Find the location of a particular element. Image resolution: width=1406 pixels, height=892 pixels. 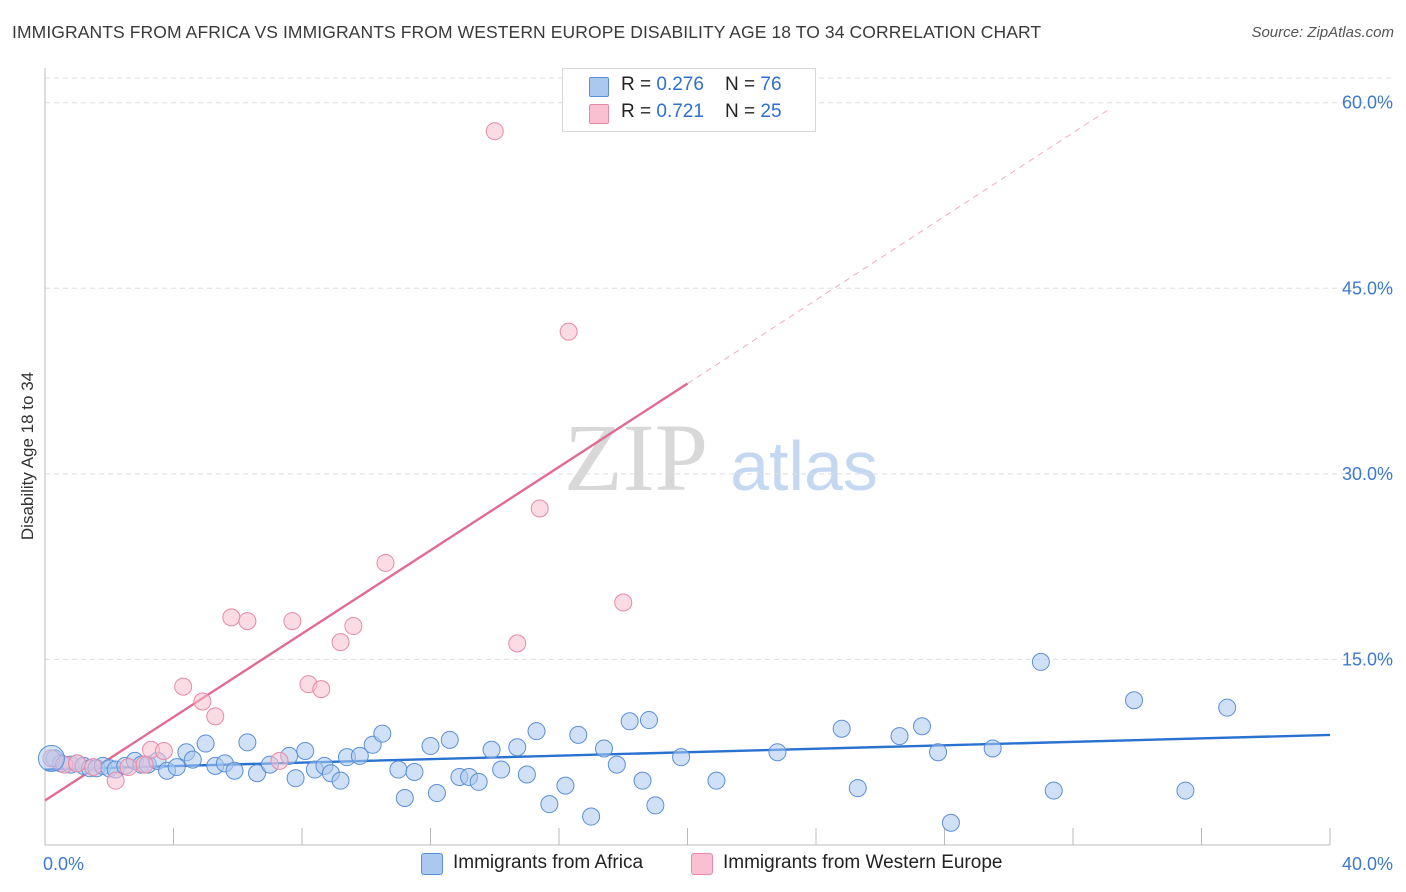

bottom-africa-swatch is located at coordinates (432, 864).